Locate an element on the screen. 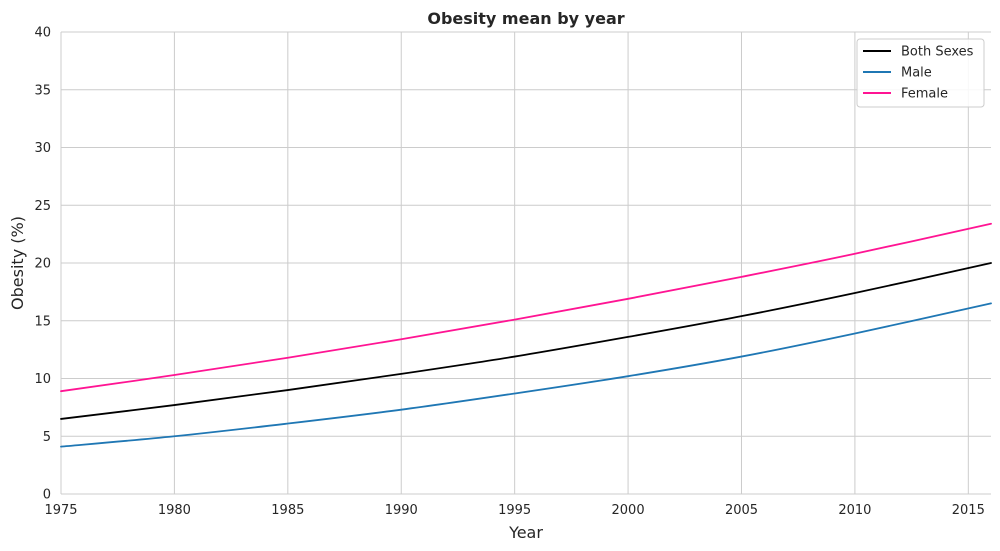 The width and height of the screenshot is (1000, 551). y-tick-label: 35 is located at coordinates (42, 90).